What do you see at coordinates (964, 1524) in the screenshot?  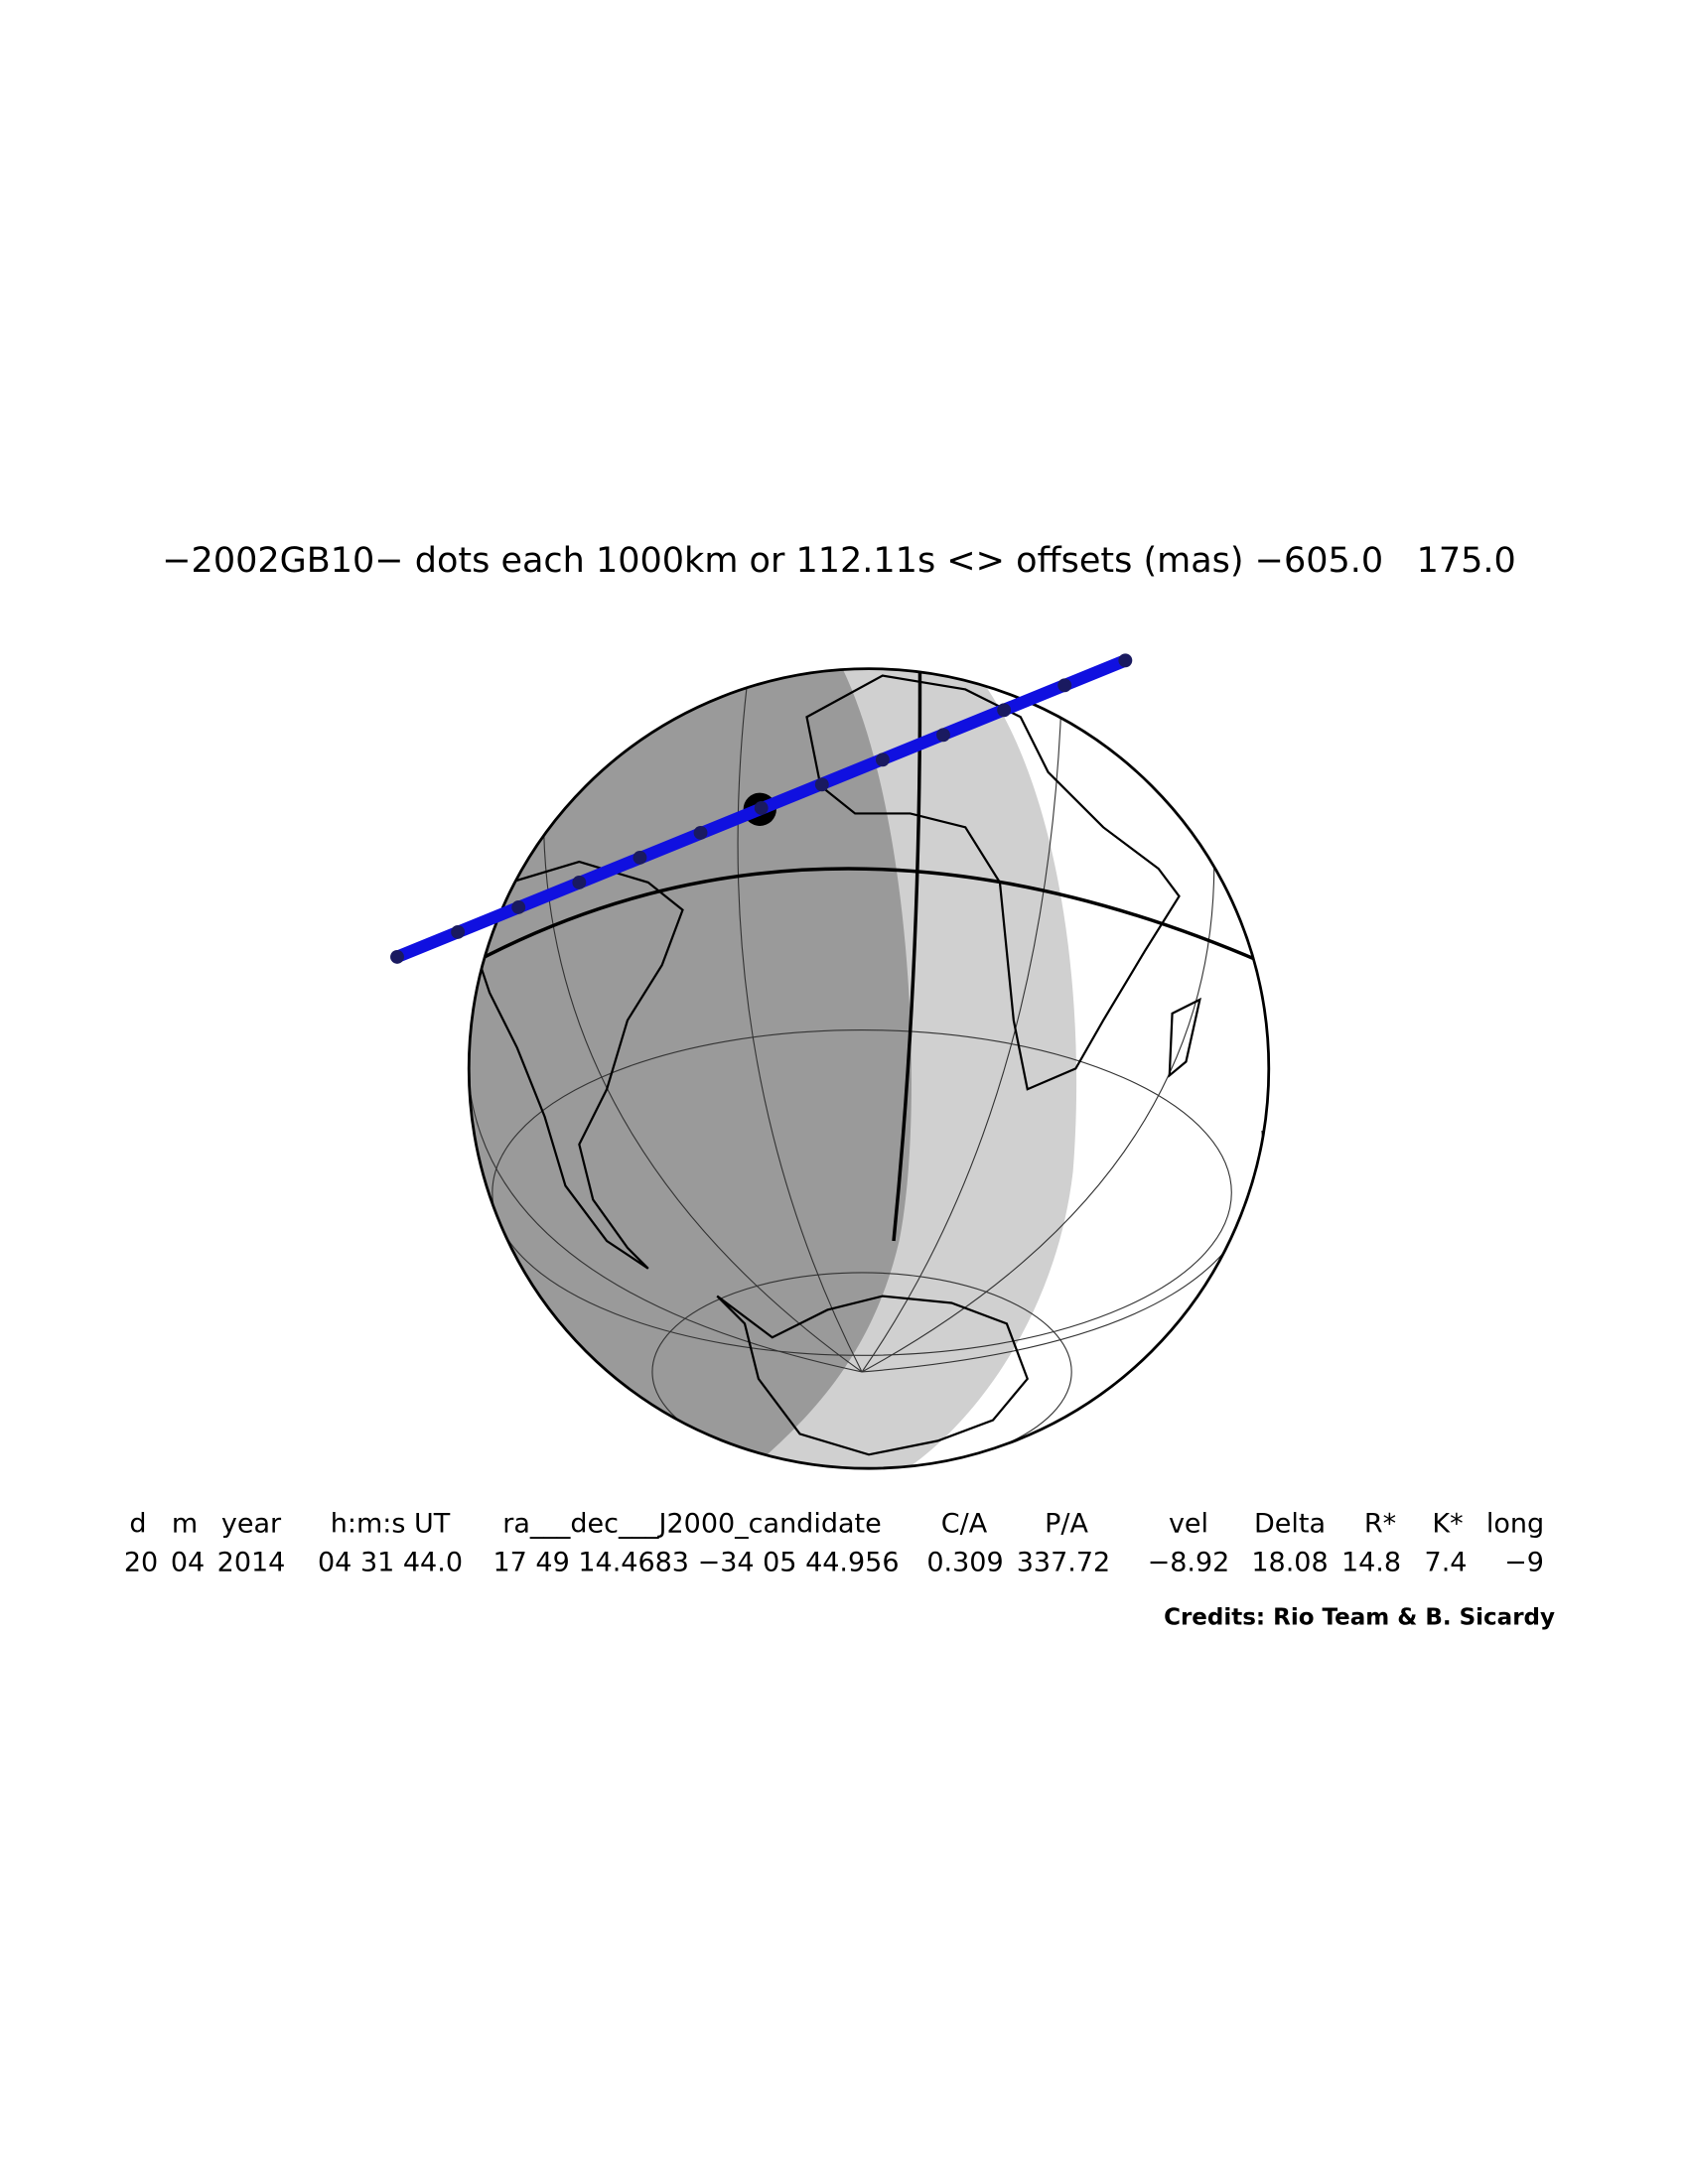 I see `table-header: C/A` at bounding box center [964, 1524].